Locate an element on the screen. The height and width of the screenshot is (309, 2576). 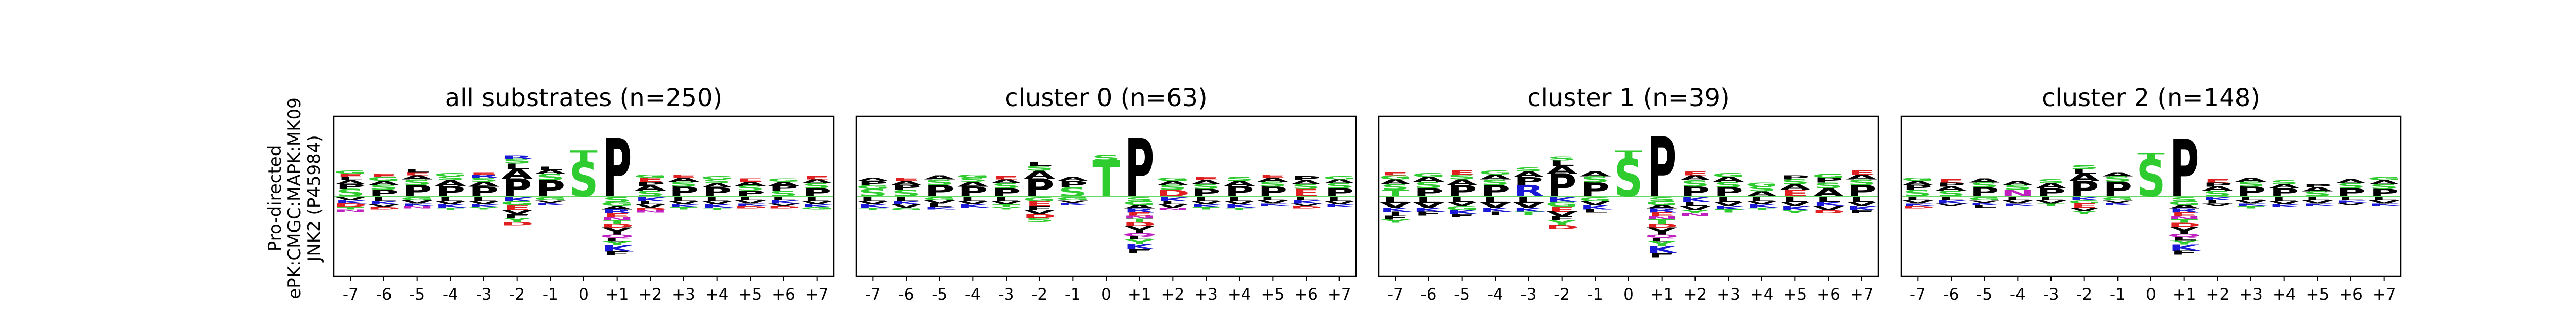
logo-glyph-0-5-d3: V is located at coordinates (517, 213).